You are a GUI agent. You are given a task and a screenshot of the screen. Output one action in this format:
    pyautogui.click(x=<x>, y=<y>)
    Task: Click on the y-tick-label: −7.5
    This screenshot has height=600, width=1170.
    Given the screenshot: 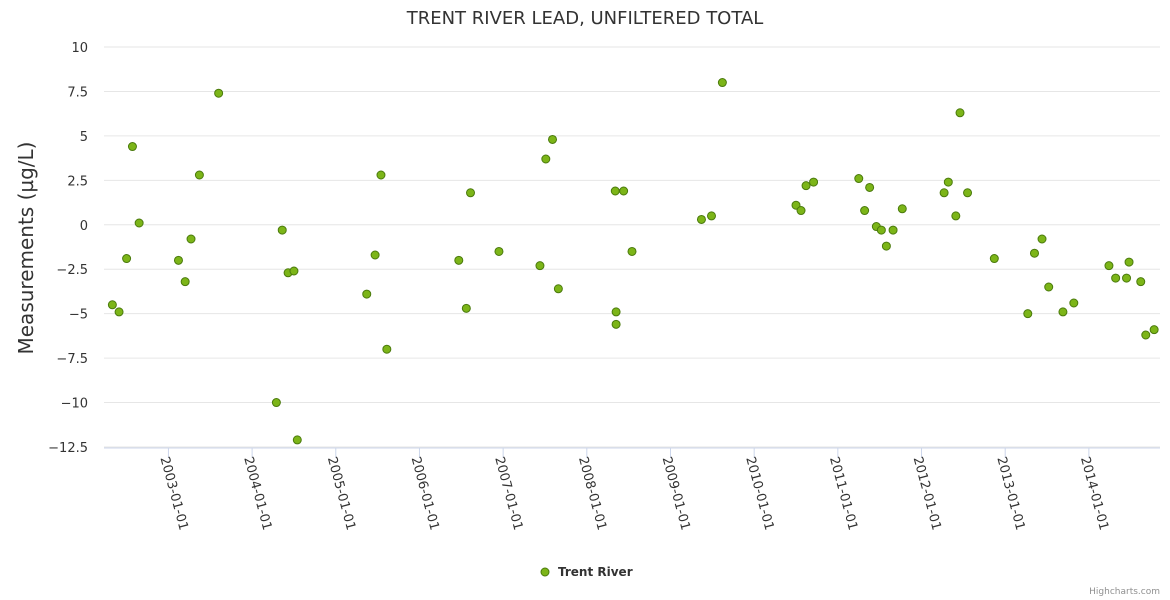 What is the action you would take?
    pyautogui.click(x=72, y=359)
    